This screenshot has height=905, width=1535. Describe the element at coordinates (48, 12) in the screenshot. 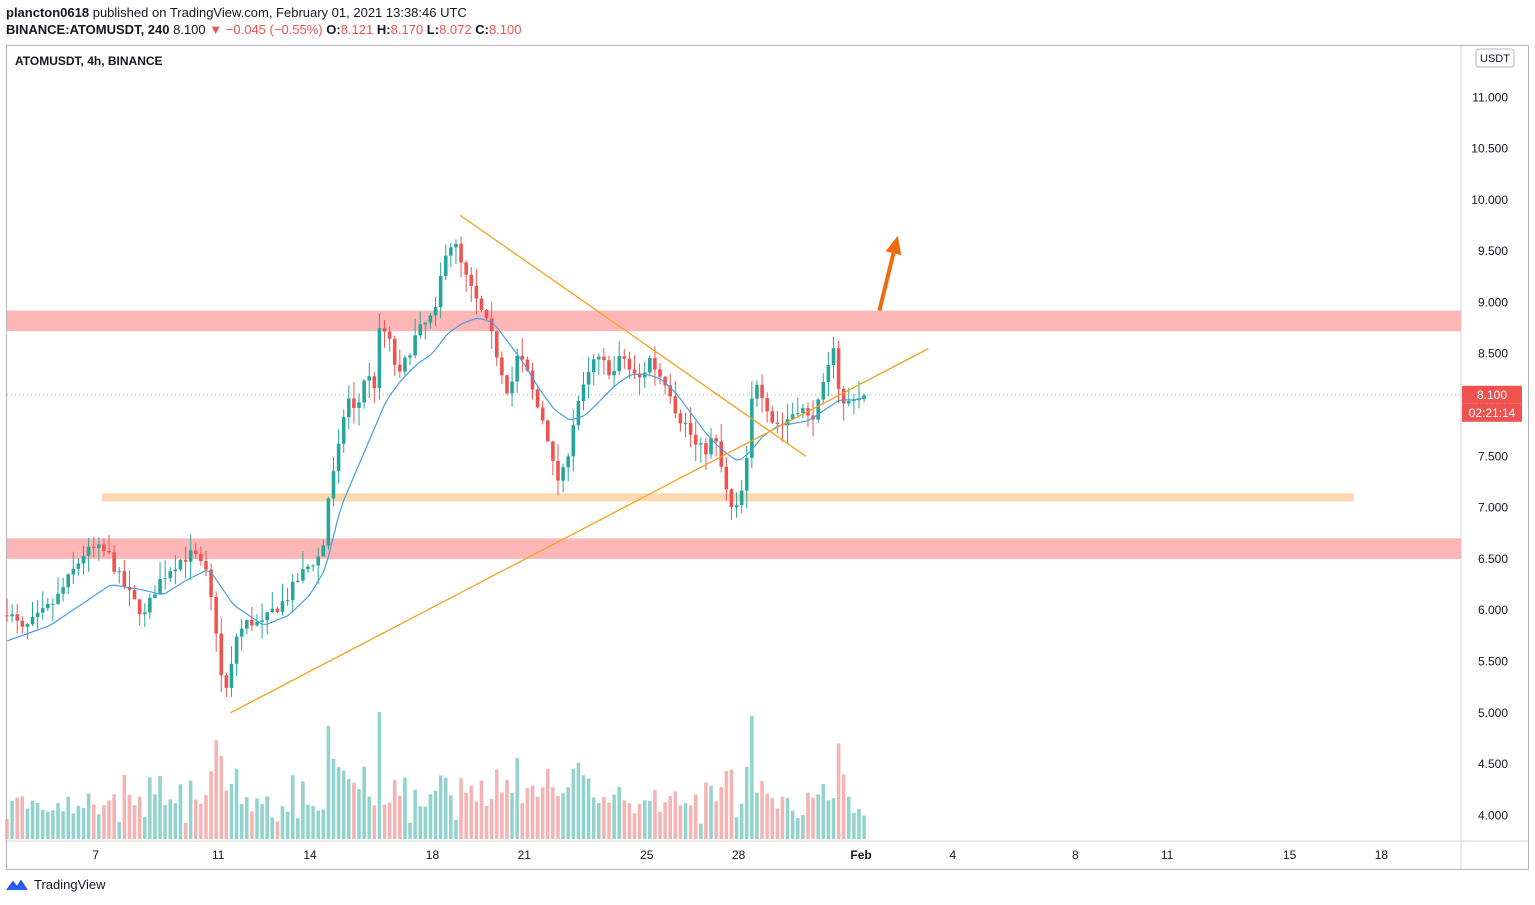

I see `author-name: plancton0618` at that location.